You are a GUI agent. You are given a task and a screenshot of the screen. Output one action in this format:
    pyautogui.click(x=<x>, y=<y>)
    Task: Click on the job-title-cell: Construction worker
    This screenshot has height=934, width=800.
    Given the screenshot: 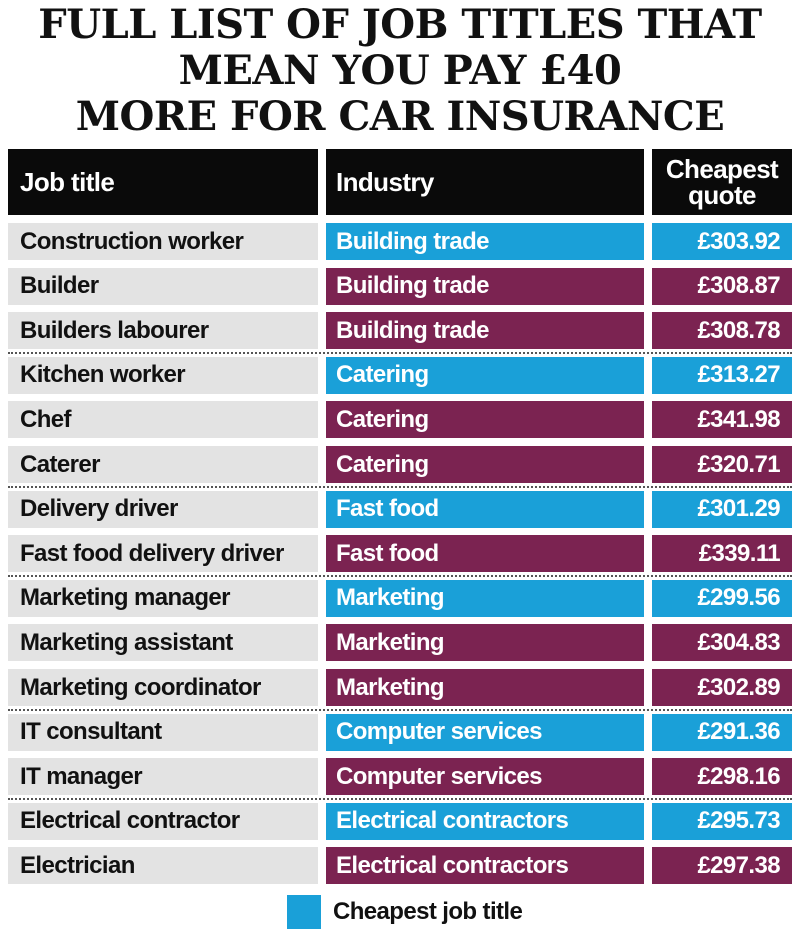 What is the action you would take?
    pyautogui.click(x=163, y=241)
    